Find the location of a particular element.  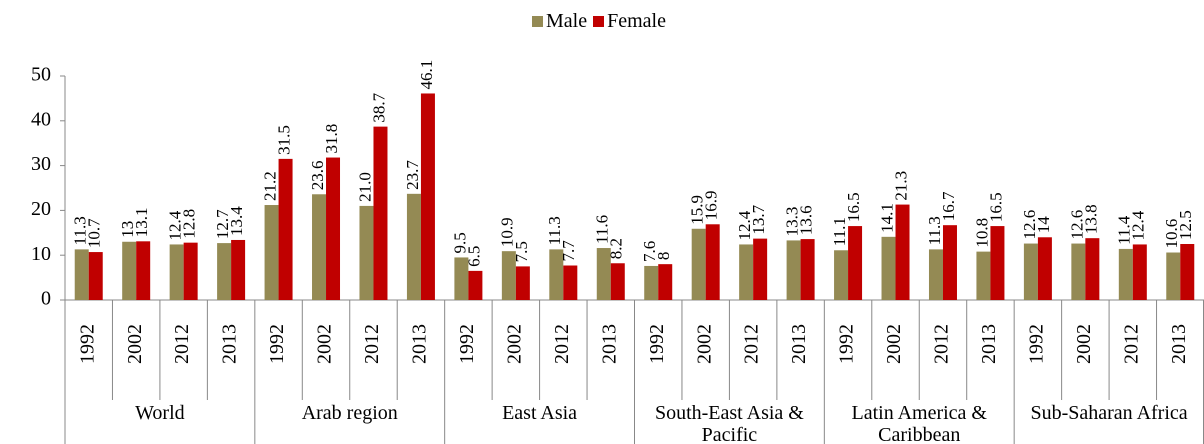

value-label: 9.5 is located at coordinates (459, 242).